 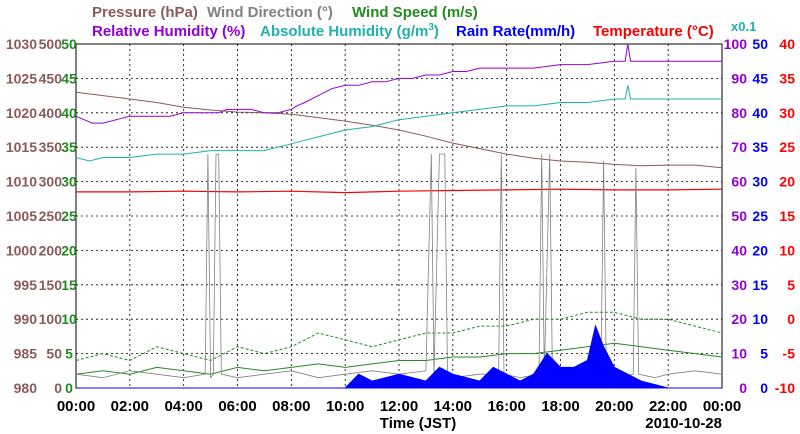 I want to click on tick-label-temperature: 30, so click(x=787, y=113).